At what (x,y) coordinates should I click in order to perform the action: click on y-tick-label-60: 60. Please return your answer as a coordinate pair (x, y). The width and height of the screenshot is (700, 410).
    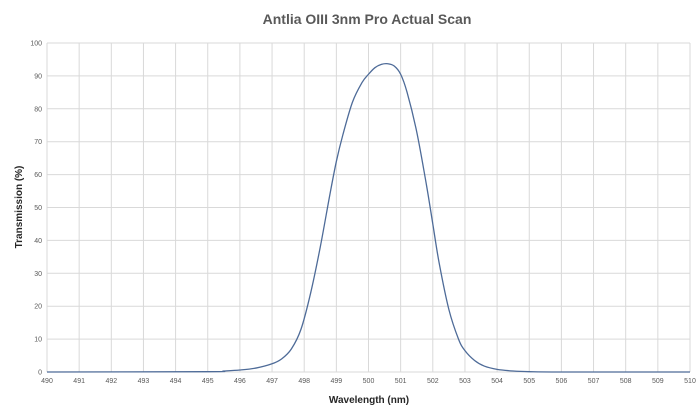
    Looking at the image, I should click on (38, 175).